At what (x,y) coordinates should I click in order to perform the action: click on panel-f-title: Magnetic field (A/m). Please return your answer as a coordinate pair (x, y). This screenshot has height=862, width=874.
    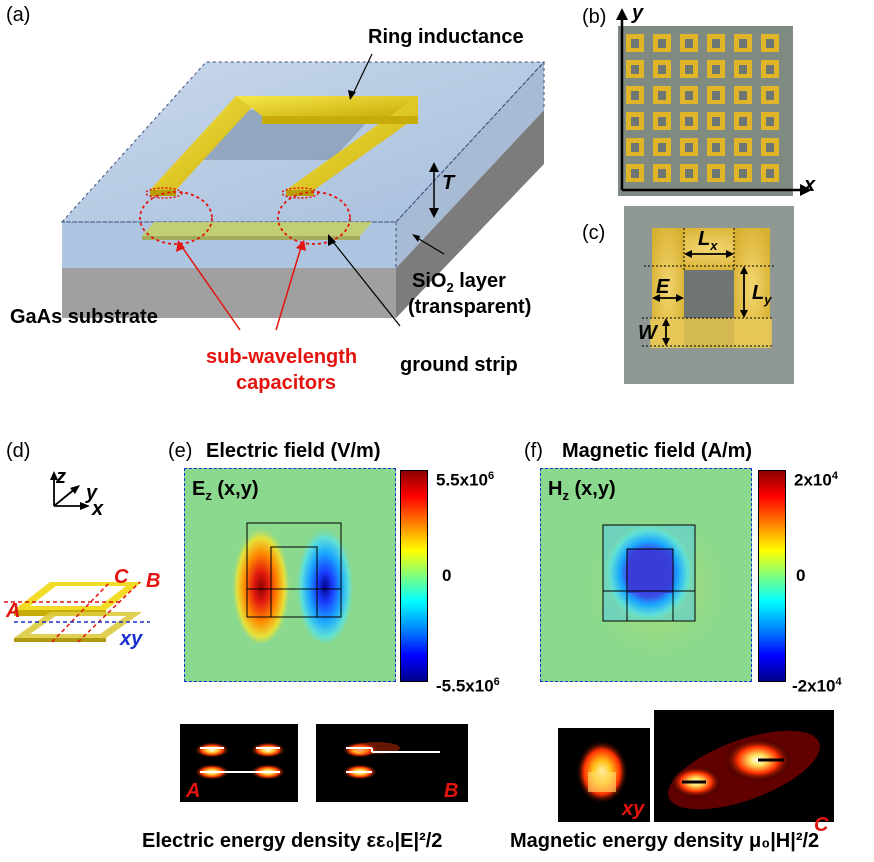
    Looking at the image, I should click on (657, 451).